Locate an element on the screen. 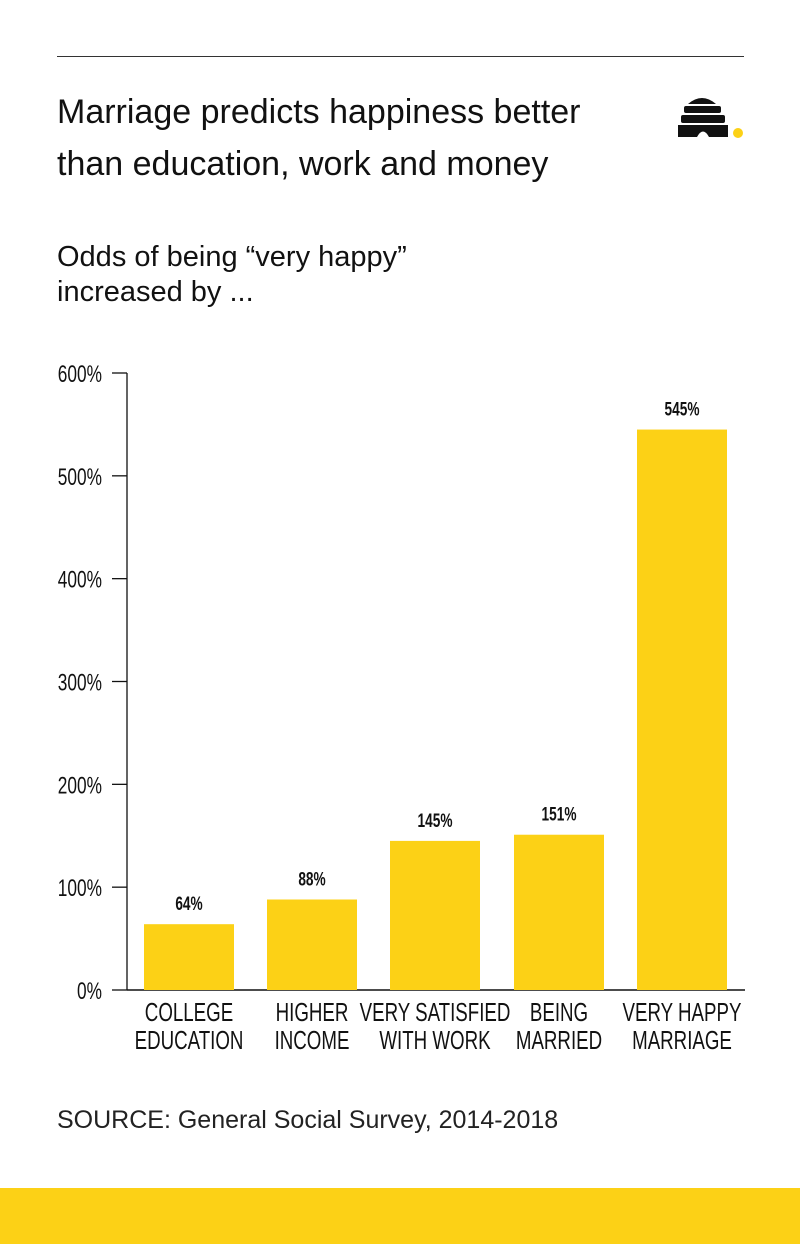 Image resolution: width=800 pixels, height=1244 pixels. footer-bar is located at coordinates (400, 1216).